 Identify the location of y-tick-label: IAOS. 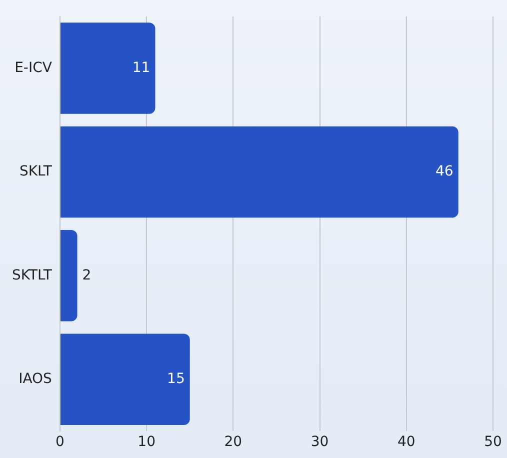
(35, 378).